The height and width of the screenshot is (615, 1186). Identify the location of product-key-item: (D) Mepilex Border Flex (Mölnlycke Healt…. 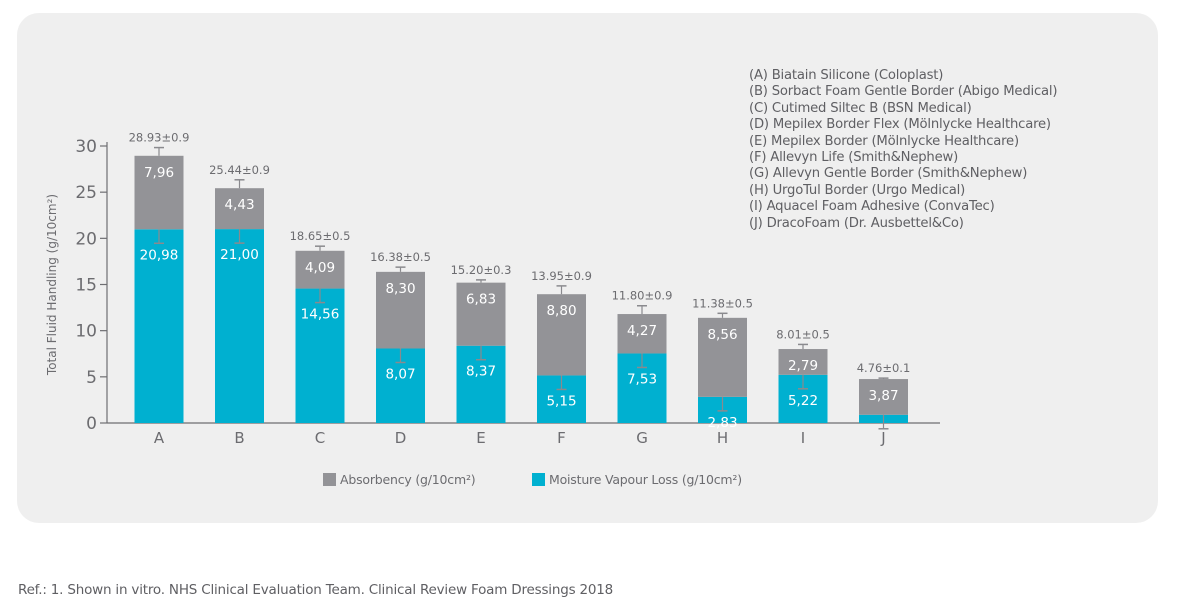
(900, 125).